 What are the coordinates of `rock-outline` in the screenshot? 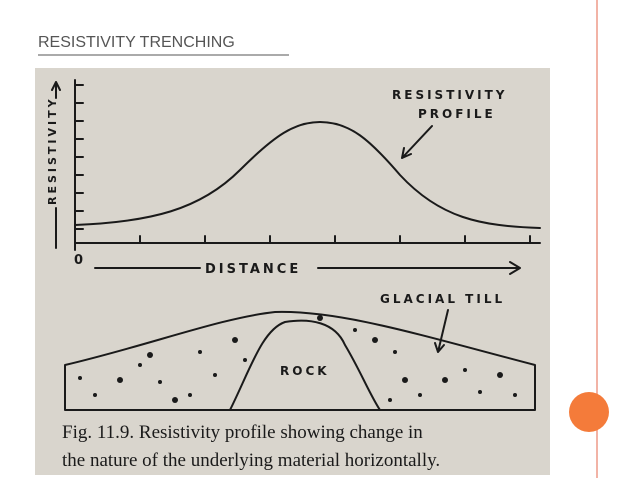 It's located at (305, 365).